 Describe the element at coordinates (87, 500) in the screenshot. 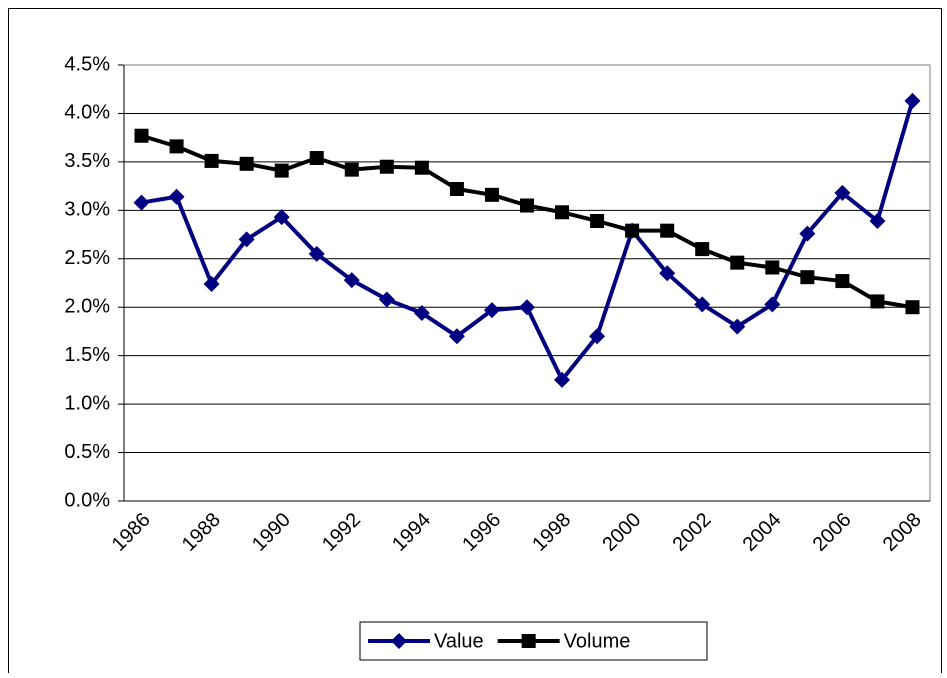

I see `y-tick-label: 0.0%` at that location.